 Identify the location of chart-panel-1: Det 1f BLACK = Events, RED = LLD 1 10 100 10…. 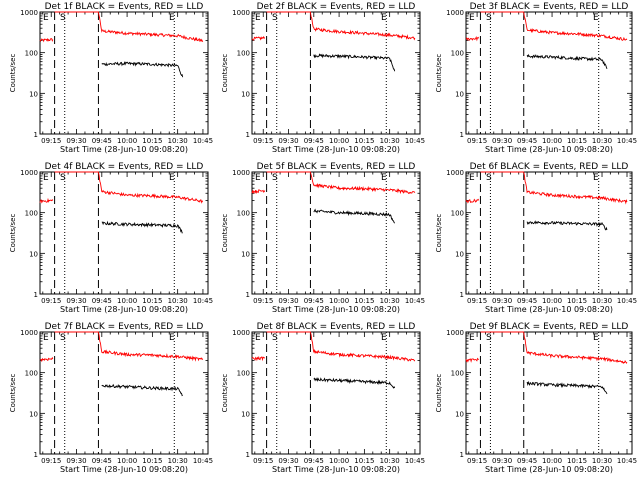
(111, 78).